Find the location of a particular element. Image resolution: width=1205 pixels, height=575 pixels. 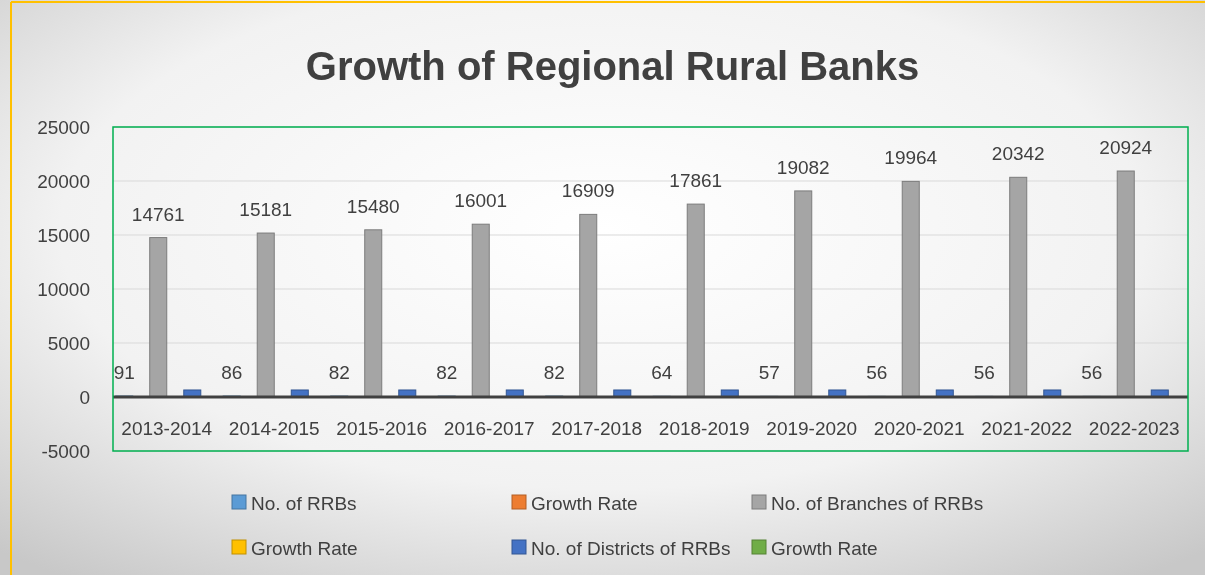

data-label: 15181 is located at coordinates (266, 210).